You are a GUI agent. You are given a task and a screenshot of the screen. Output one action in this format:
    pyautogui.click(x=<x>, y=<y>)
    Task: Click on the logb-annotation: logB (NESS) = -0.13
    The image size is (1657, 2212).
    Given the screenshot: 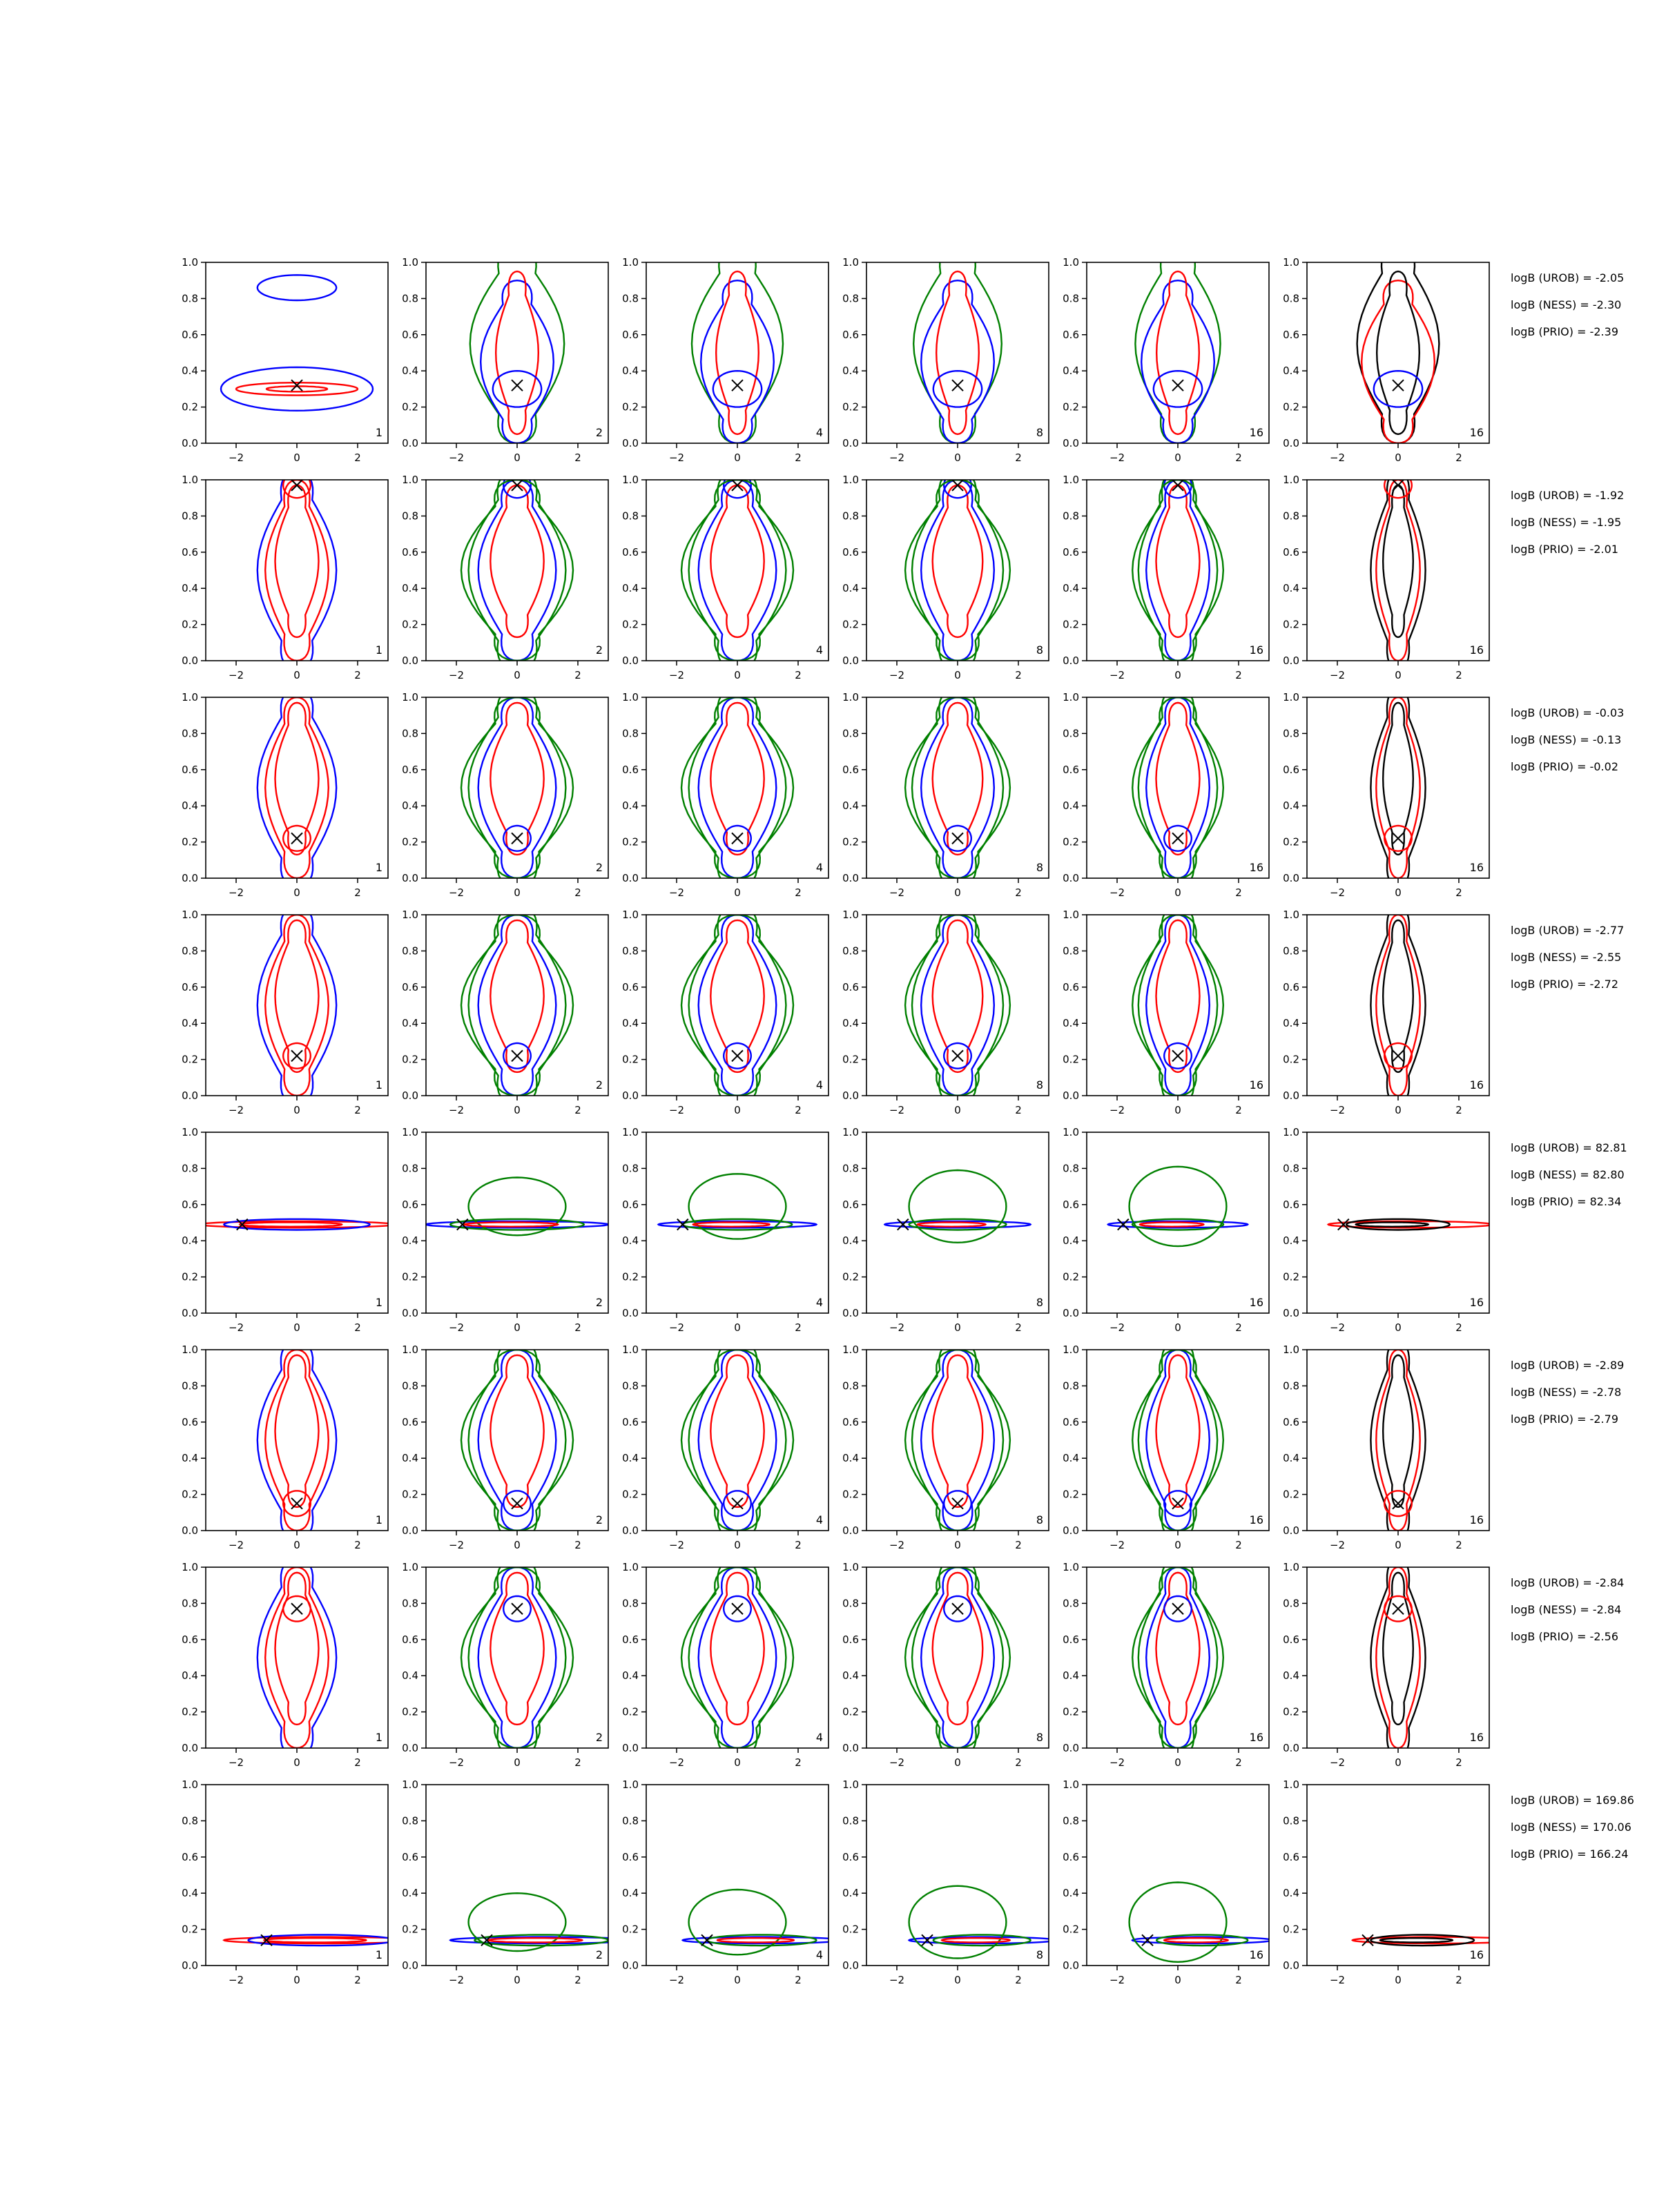 What is the action you would take?
    pyautogui.click(x=1566, y=739)
    